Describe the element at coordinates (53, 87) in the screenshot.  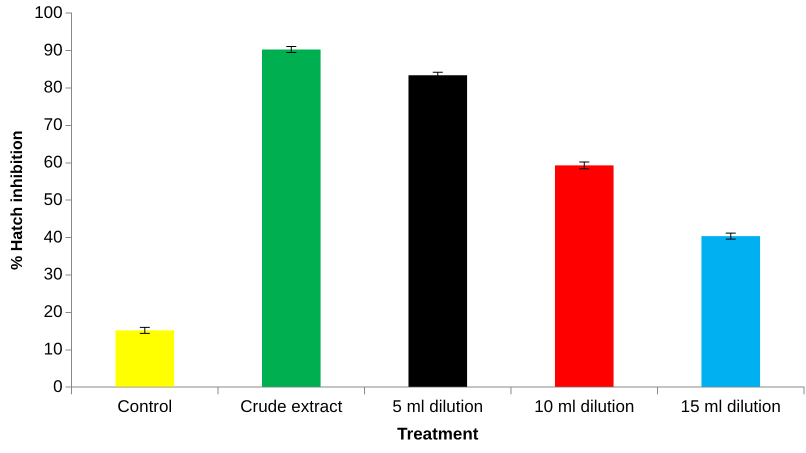
I see `y-tick-label: 80` at that location.